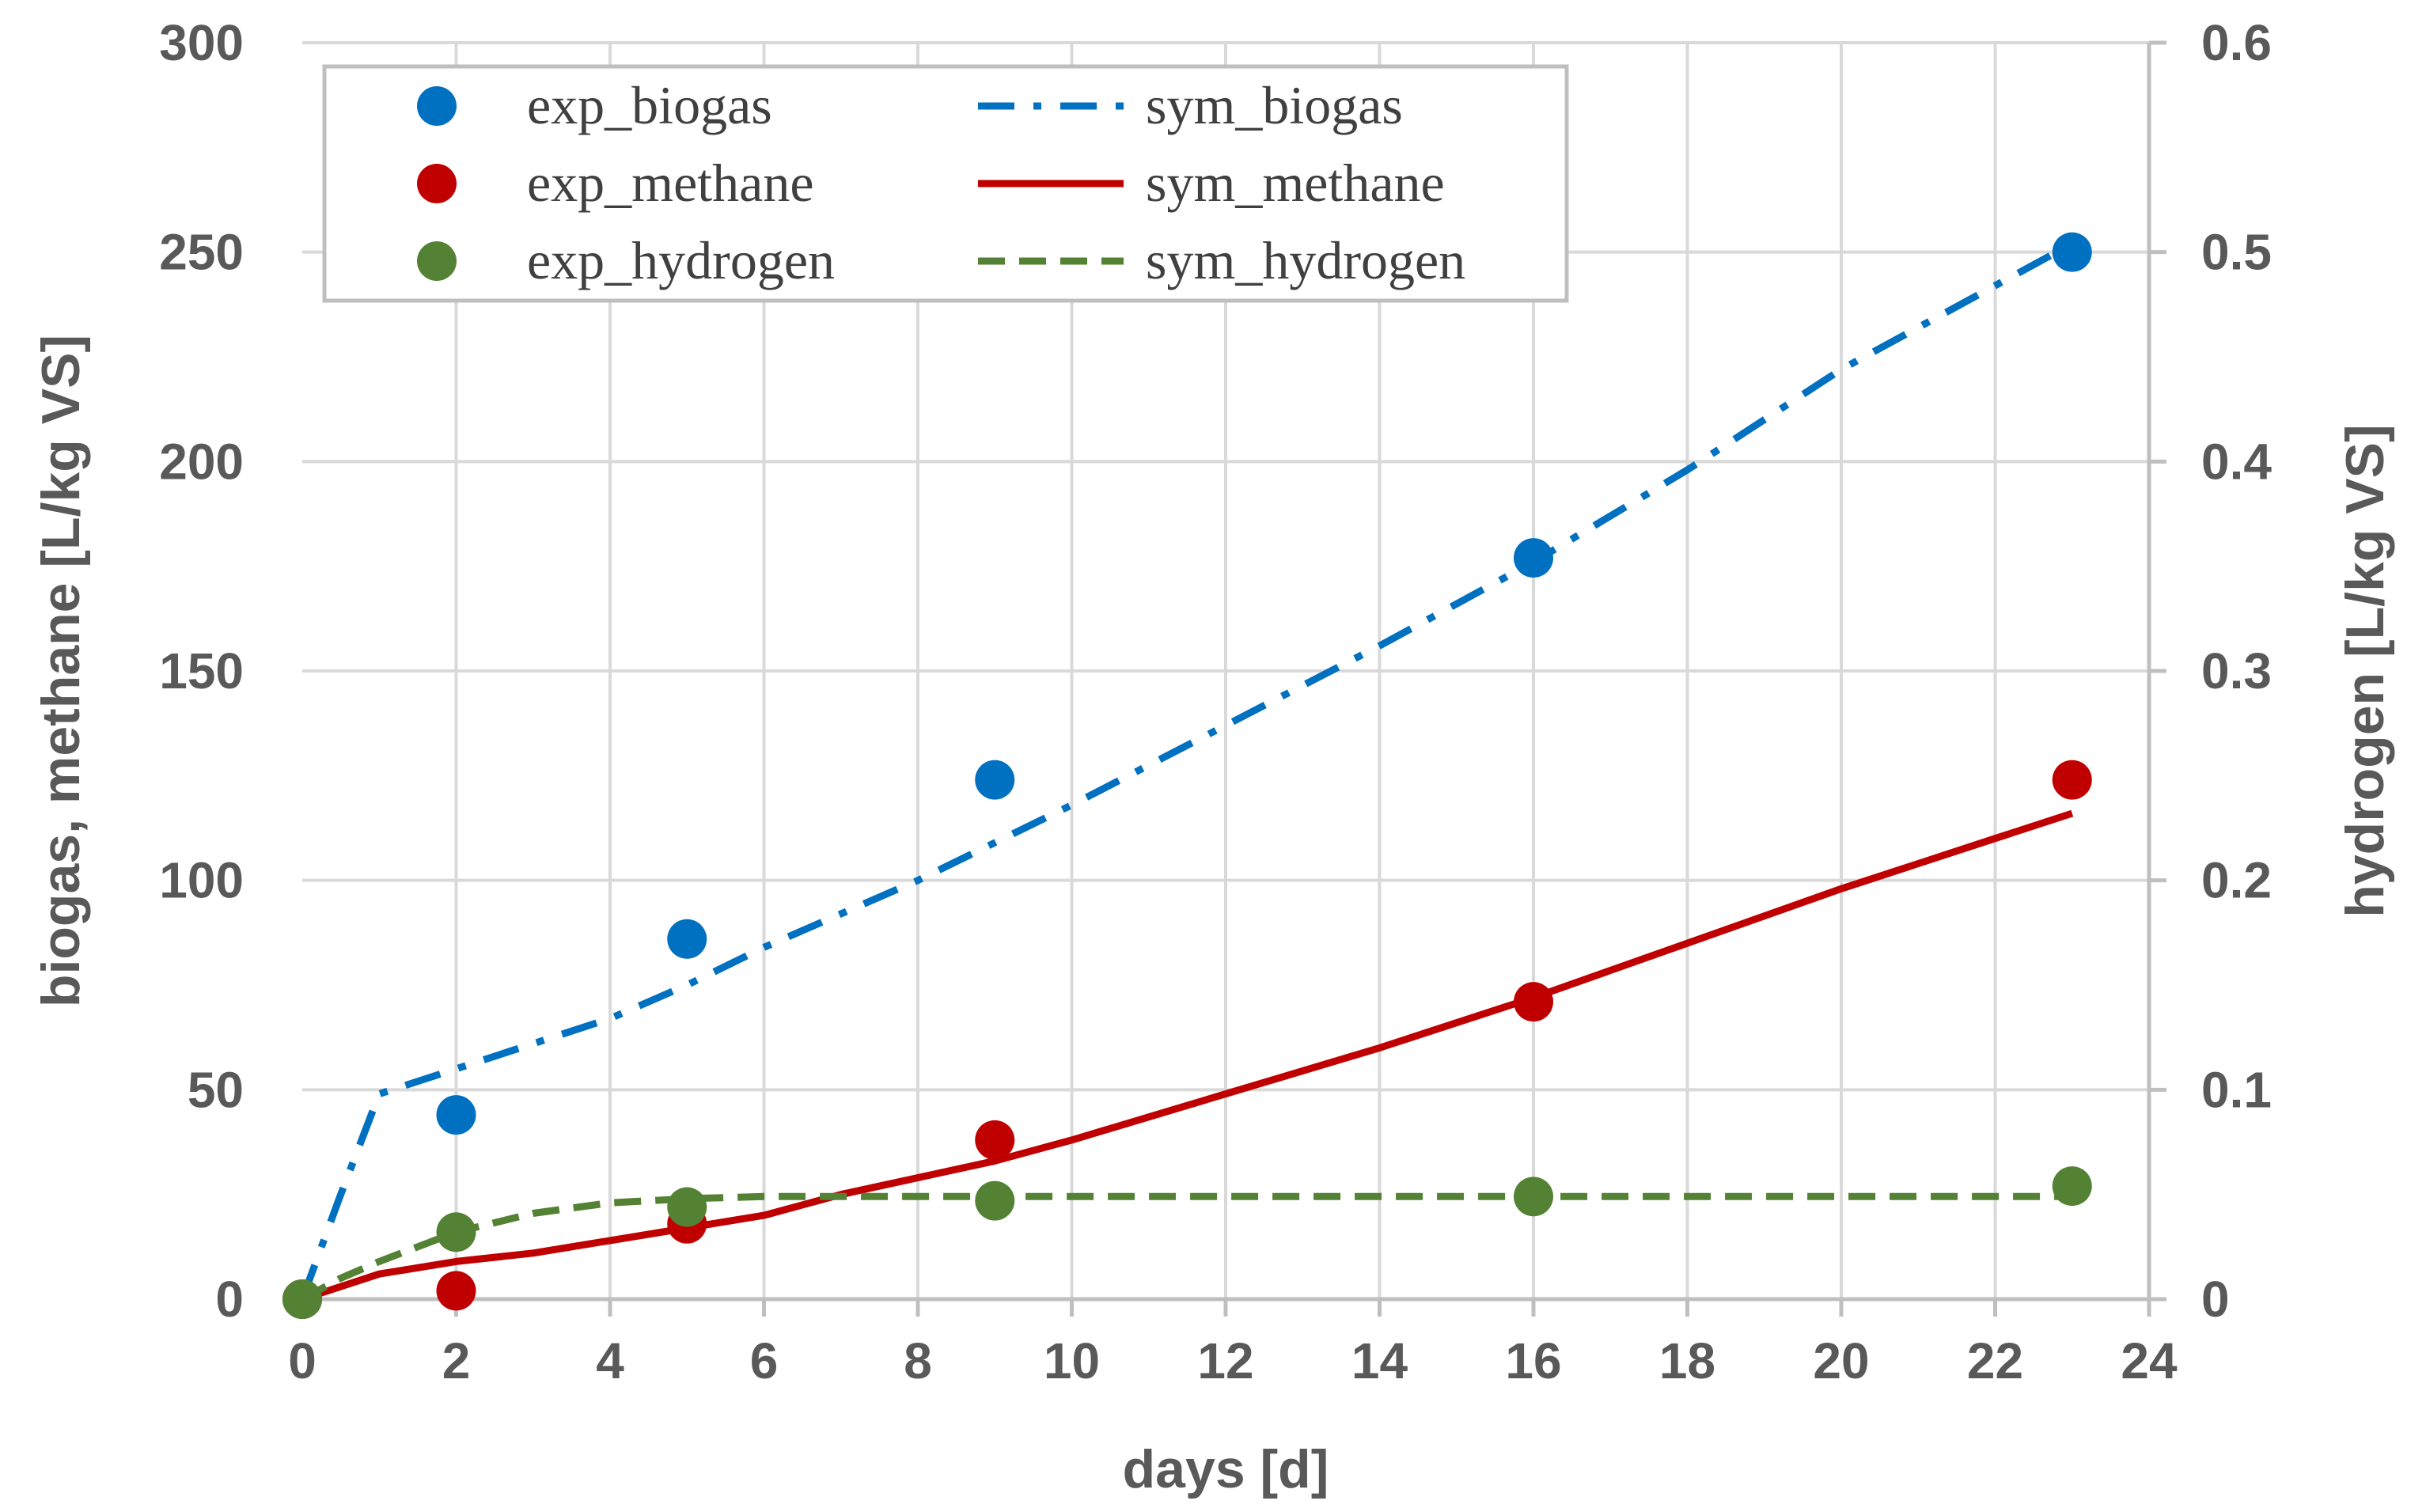 Image resolution: width=2426 pixels, height=1512 pixels. Describe the element at coordinates (216, 1089) in the screenshot. I see `y-tick-label: 50` at that location.